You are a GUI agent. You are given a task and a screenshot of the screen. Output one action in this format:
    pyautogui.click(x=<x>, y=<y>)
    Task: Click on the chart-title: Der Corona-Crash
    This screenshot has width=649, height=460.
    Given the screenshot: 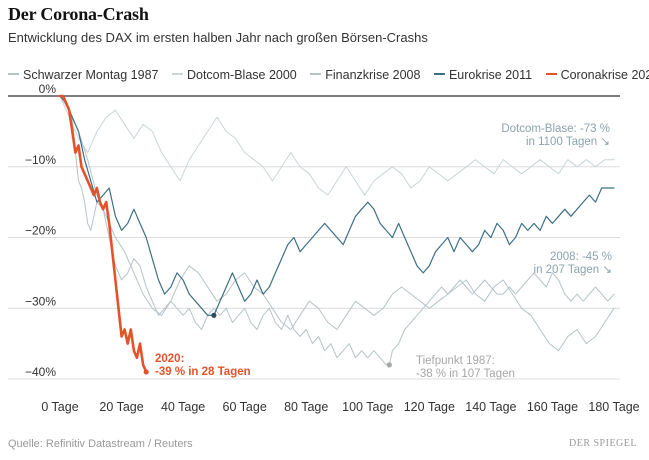 What is the action you would take?
    pyautogui.click(x=78, y=14)
    